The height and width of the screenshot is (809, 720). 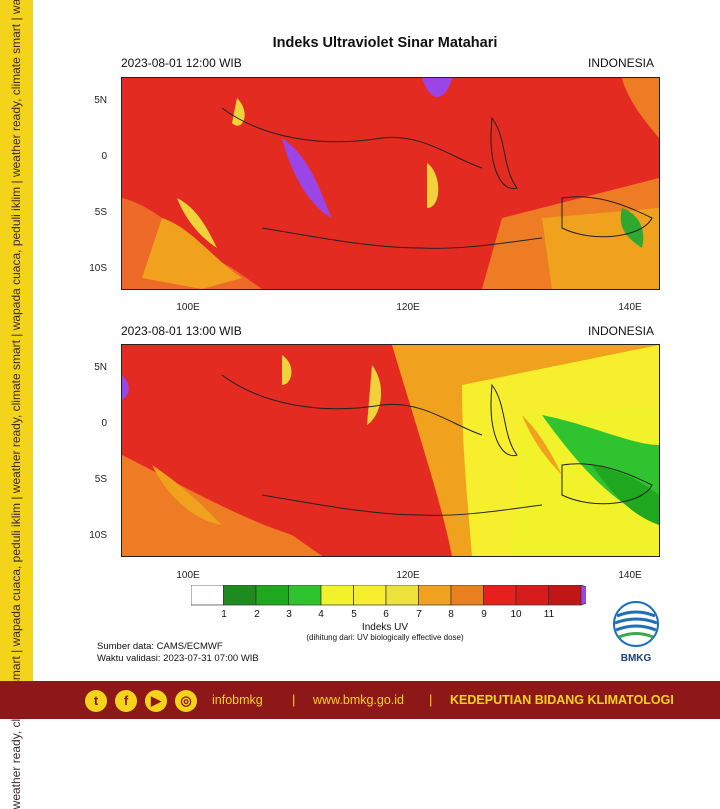 I want to click on footer-site: www.bmkg.go.id, so click(x=359, y=700).